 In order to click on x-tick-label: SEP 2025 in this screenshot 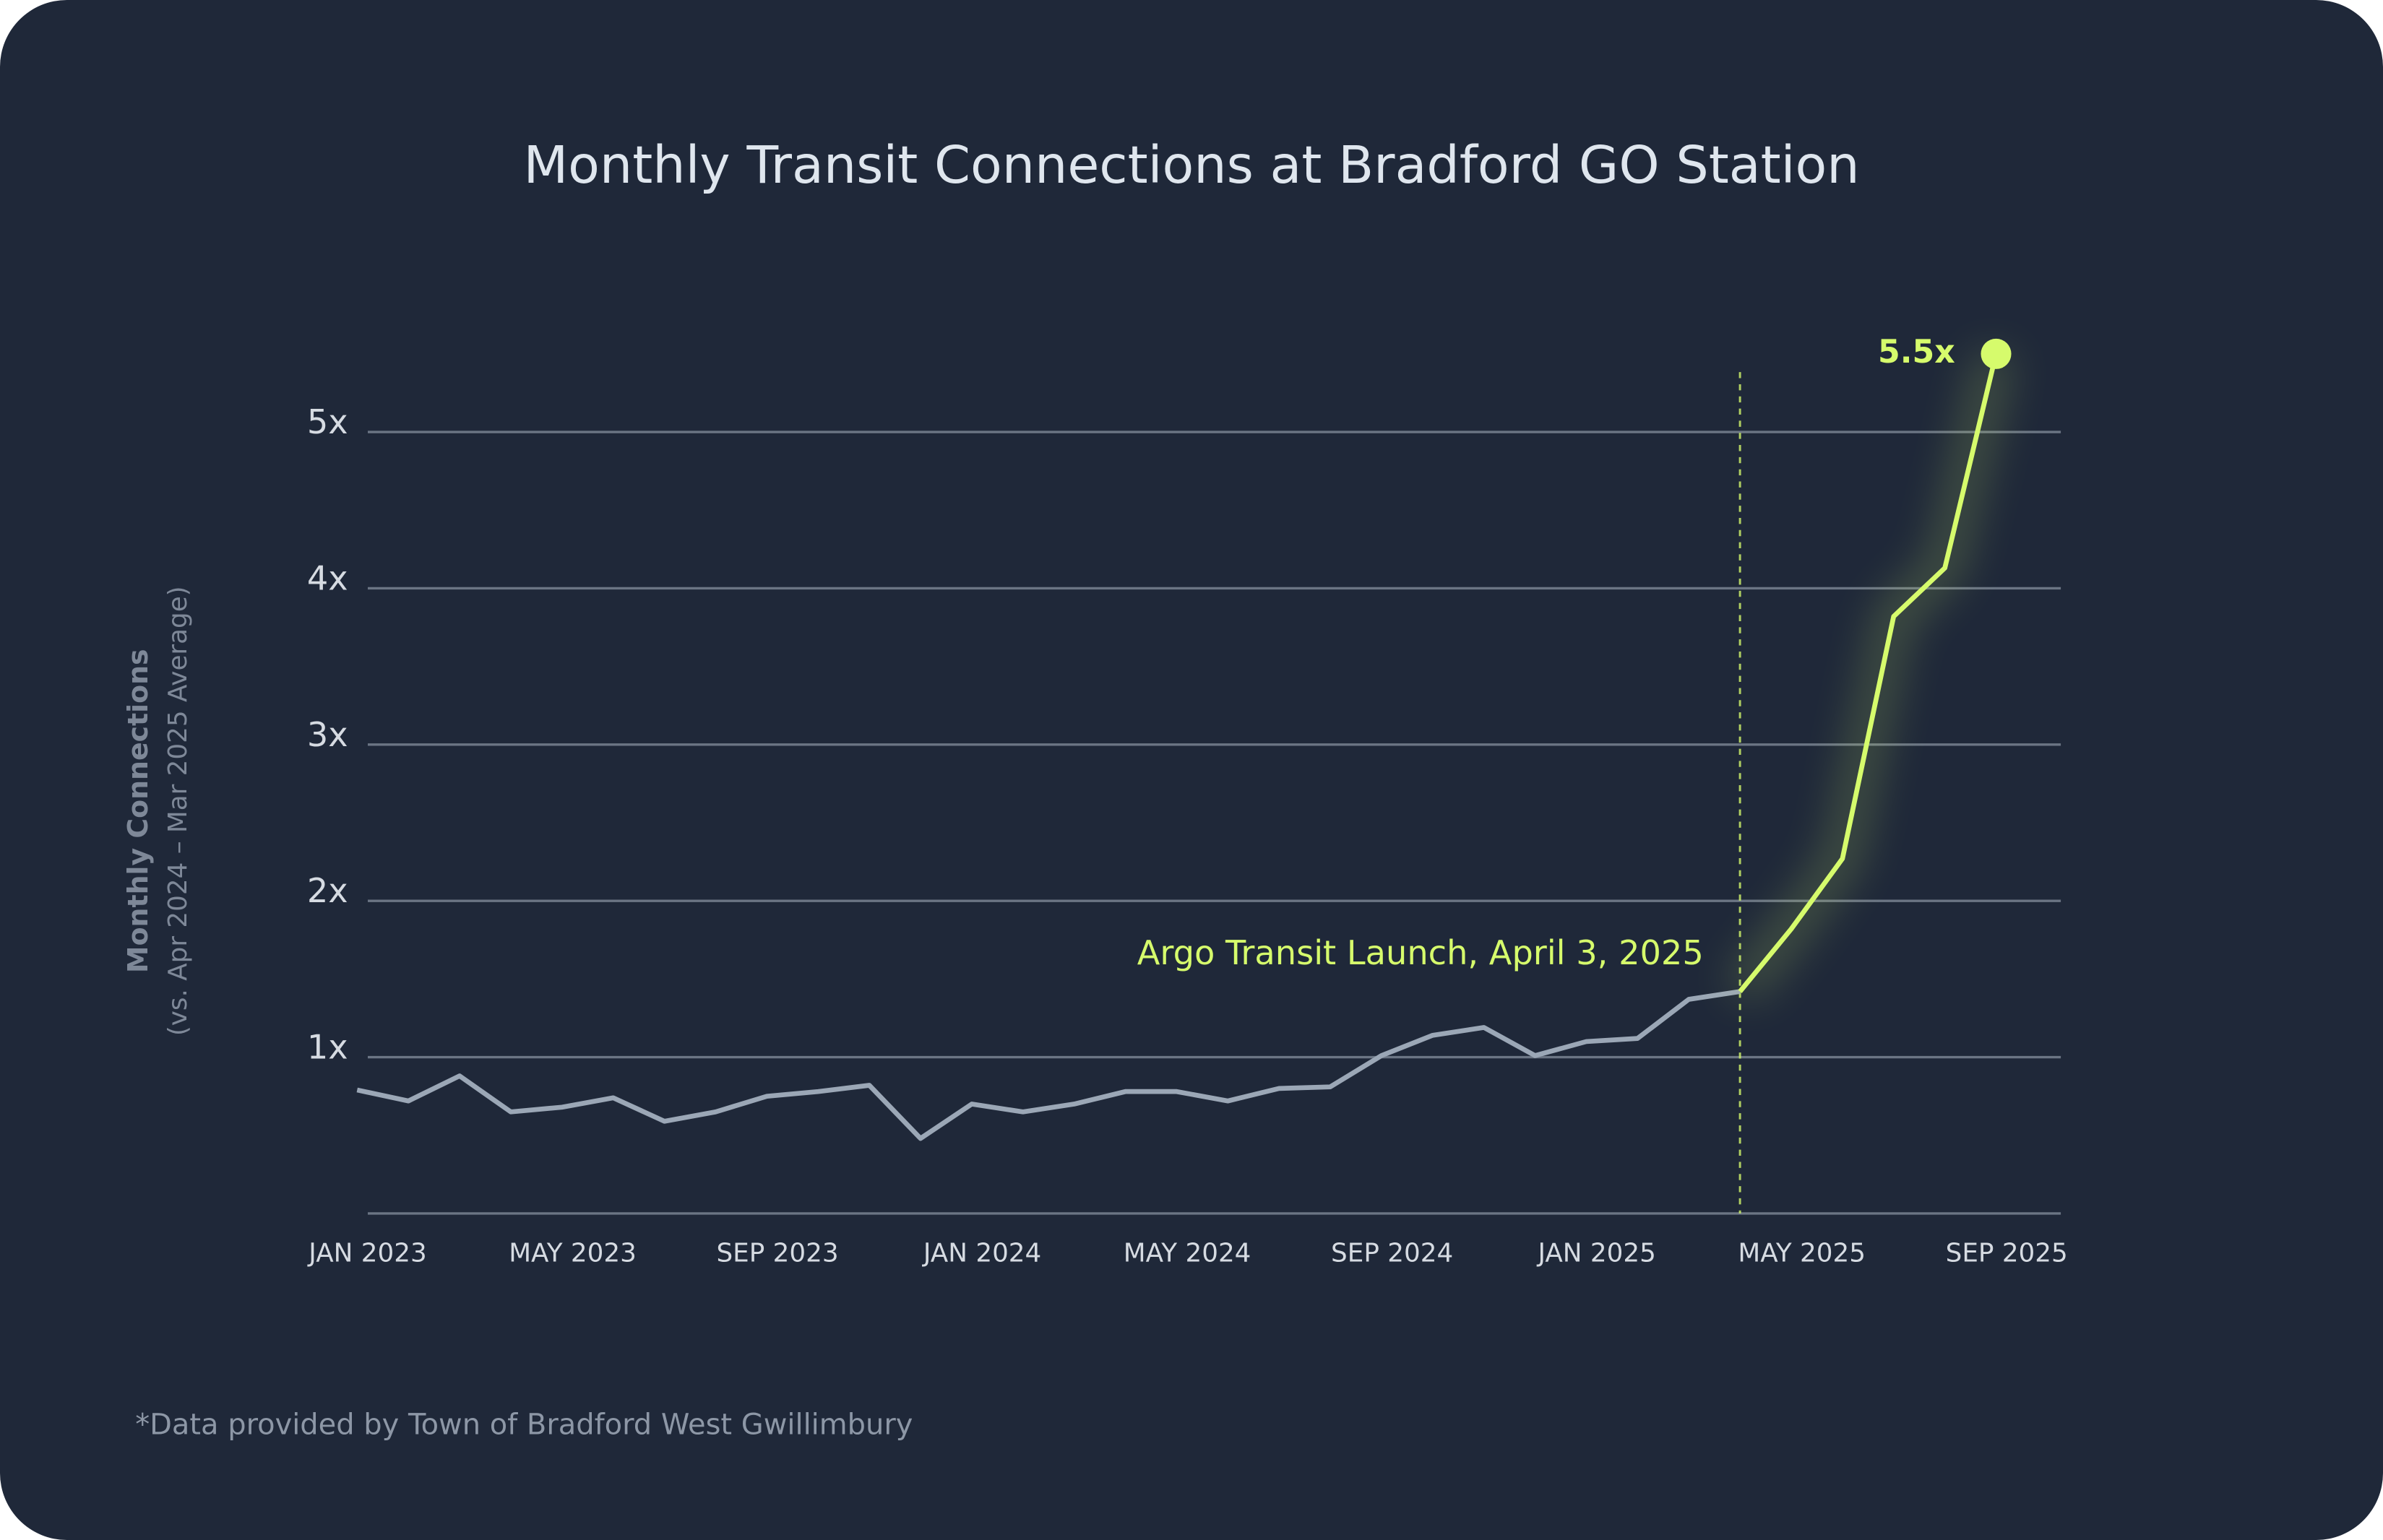, I will do `click(2007, 1253)`.